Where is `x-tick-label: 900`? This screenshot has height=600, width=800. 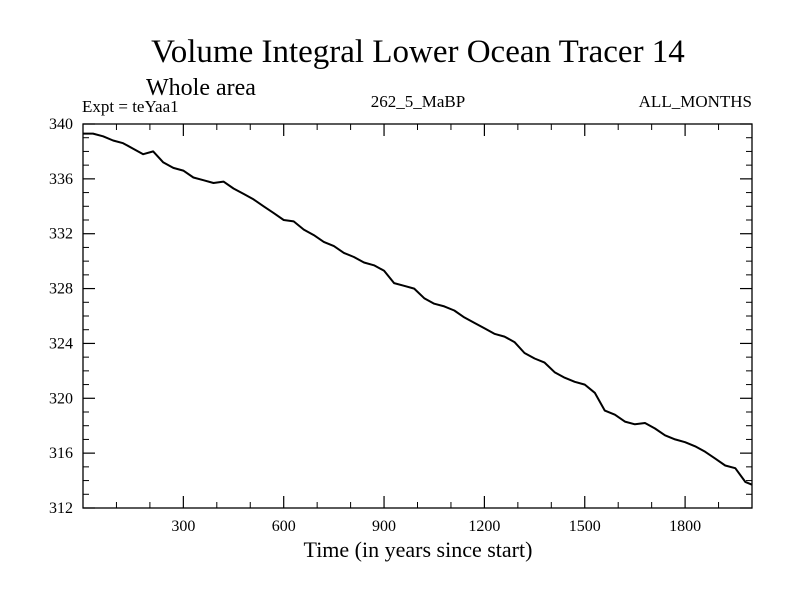 x-tick-label: 900 is located at coordinates (384, 526).